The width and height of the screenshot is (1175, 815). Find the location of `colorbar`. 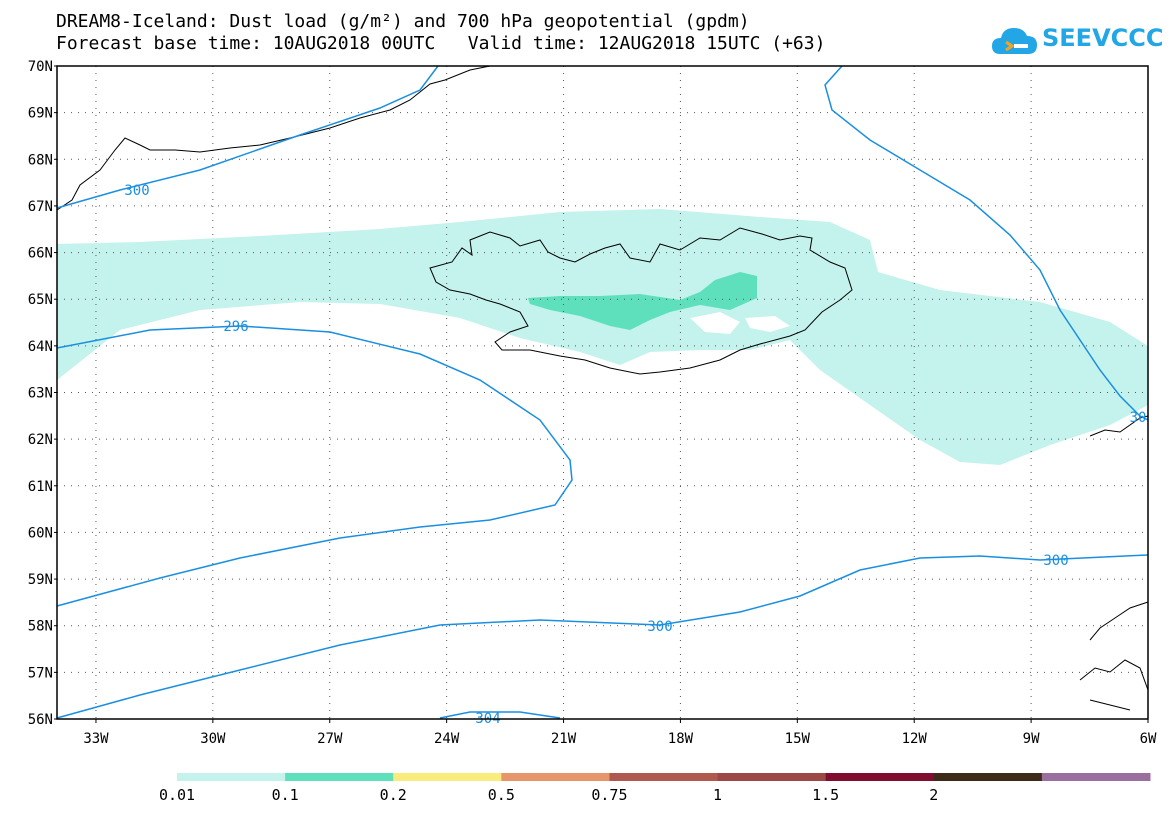

colorbar is located at coordinates (664, 777).